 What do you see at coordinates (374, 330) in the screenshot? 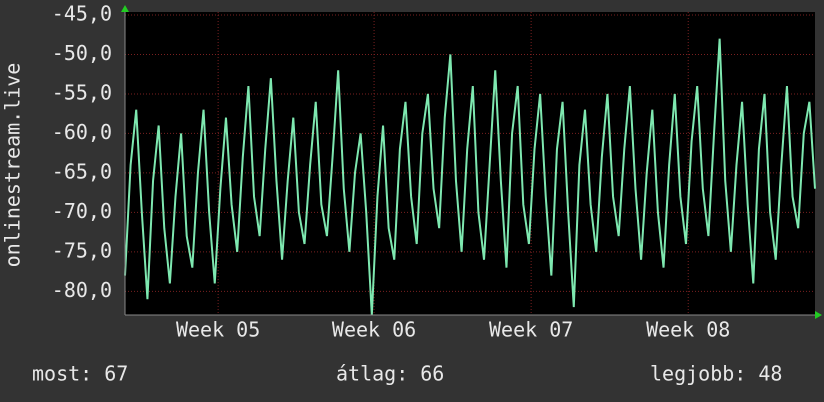
I see `x-tick-label: Week 06` at bounding box center [374, 330].